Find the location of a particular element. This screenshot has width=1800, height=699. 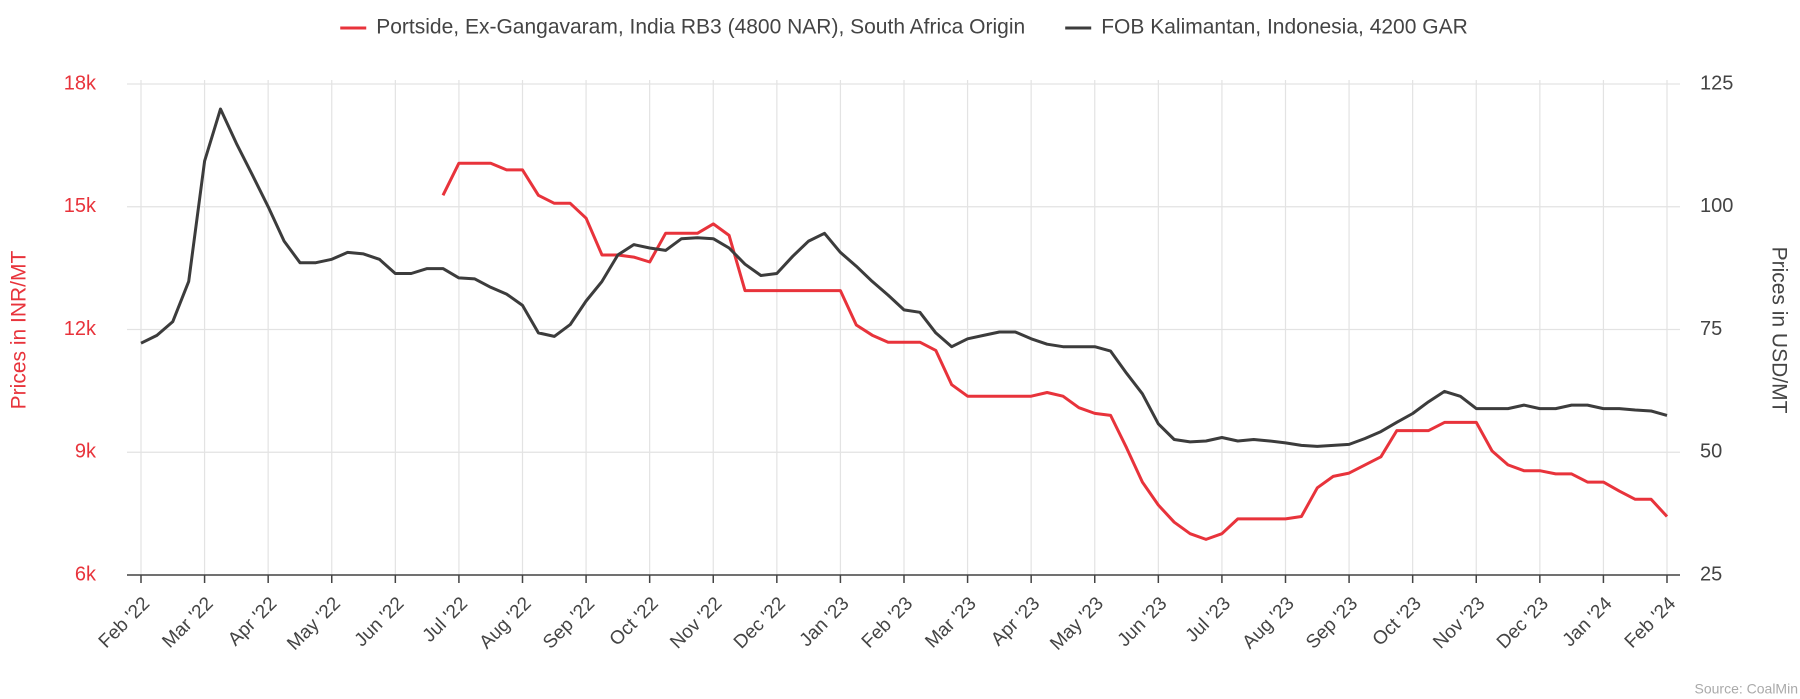

x-tick-label: Oct '22 is located at coordinates (634, 621).